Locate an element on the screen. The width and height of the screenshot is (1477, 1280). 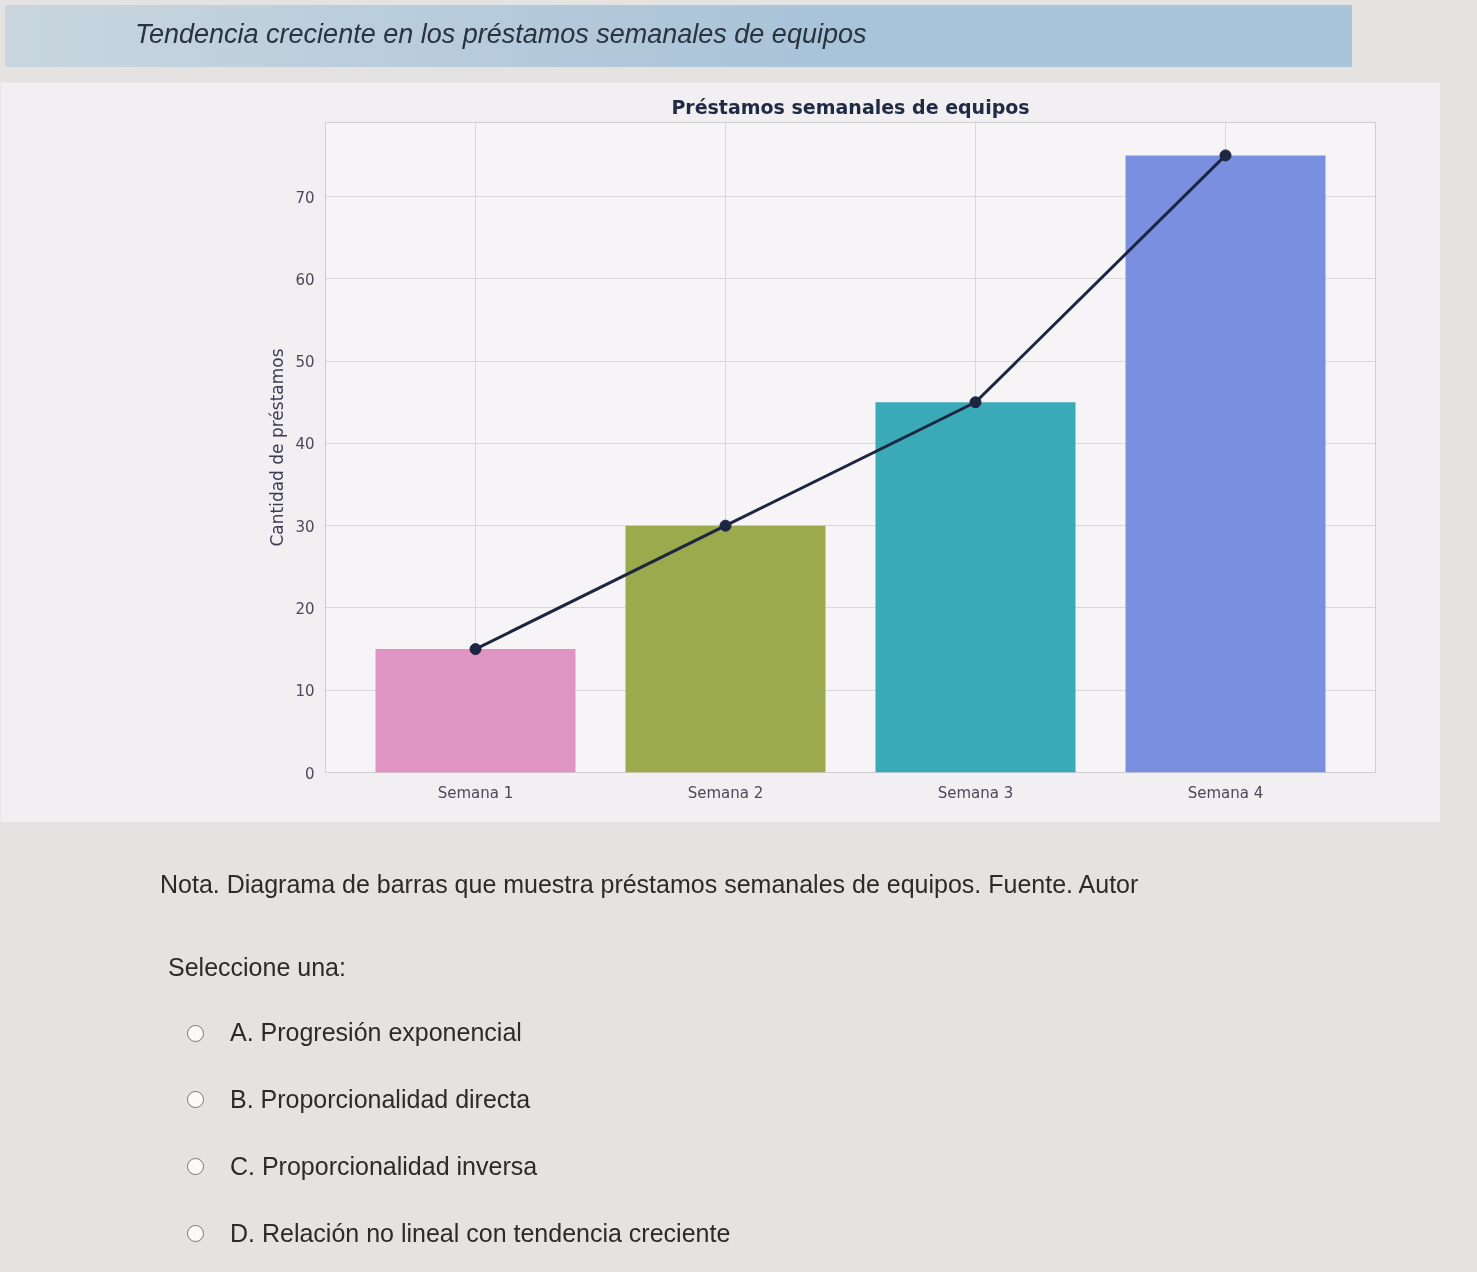
text: D. Relación no lineal con tendencia creciente is located at coordinates (480, 1233).